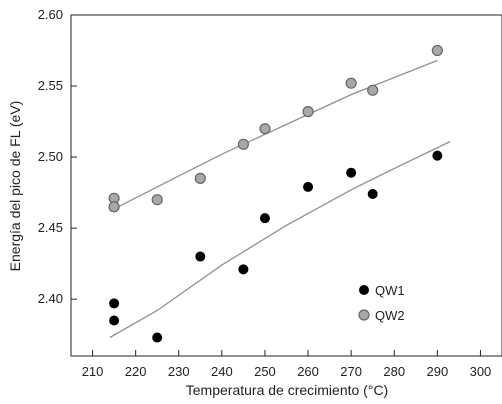 This screenshot has width=502, height=404. What do you see at coordinates (50, 156) in the screenshot?
I see `y-tick-label: 2.50` at bounding box center [50, 156].